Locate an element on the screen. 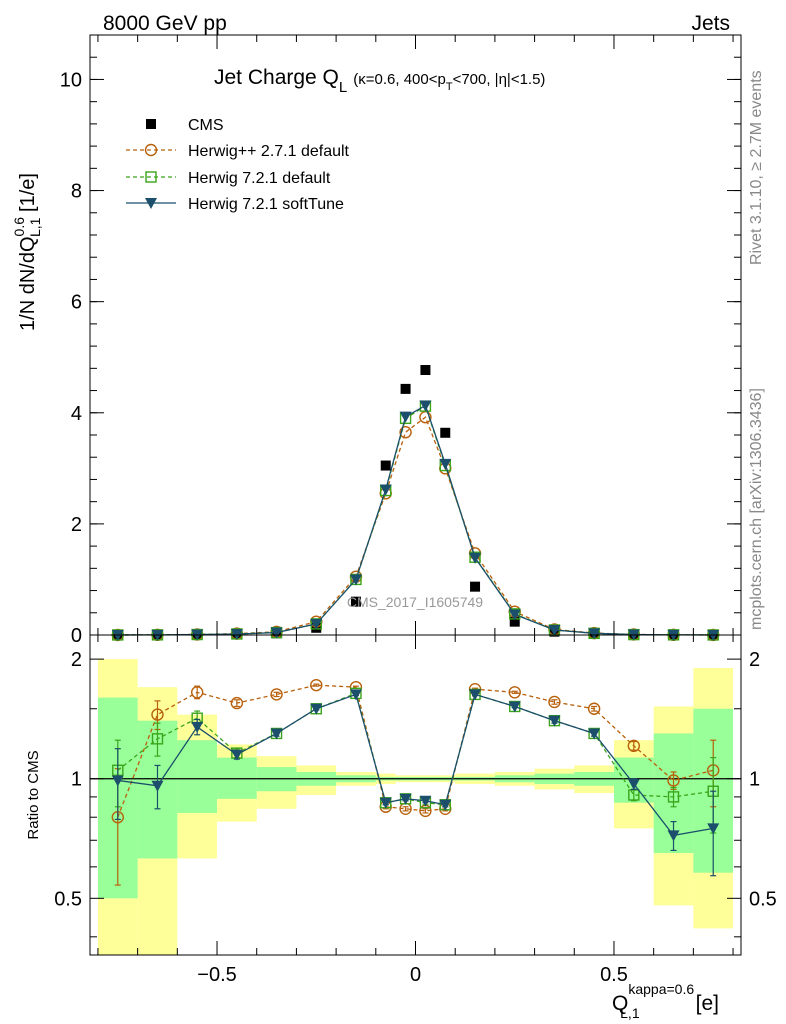 The width and height of the screenshot is (786, 1024). ratio-x-tick-label: −0.5 is located at coordinates (216, 975).